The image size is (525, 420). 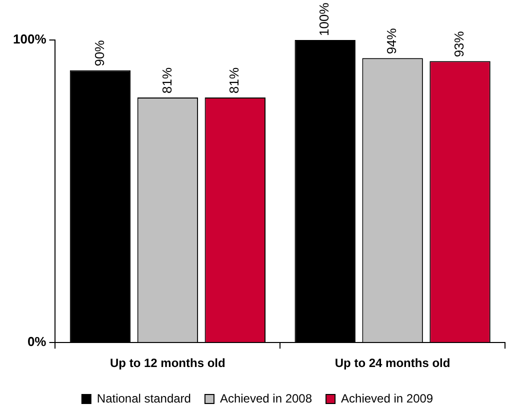 What do you see at coordinates (143, 398) in the screenshot?
I see `legend-label: National standard` at bounding box center [143, 398].